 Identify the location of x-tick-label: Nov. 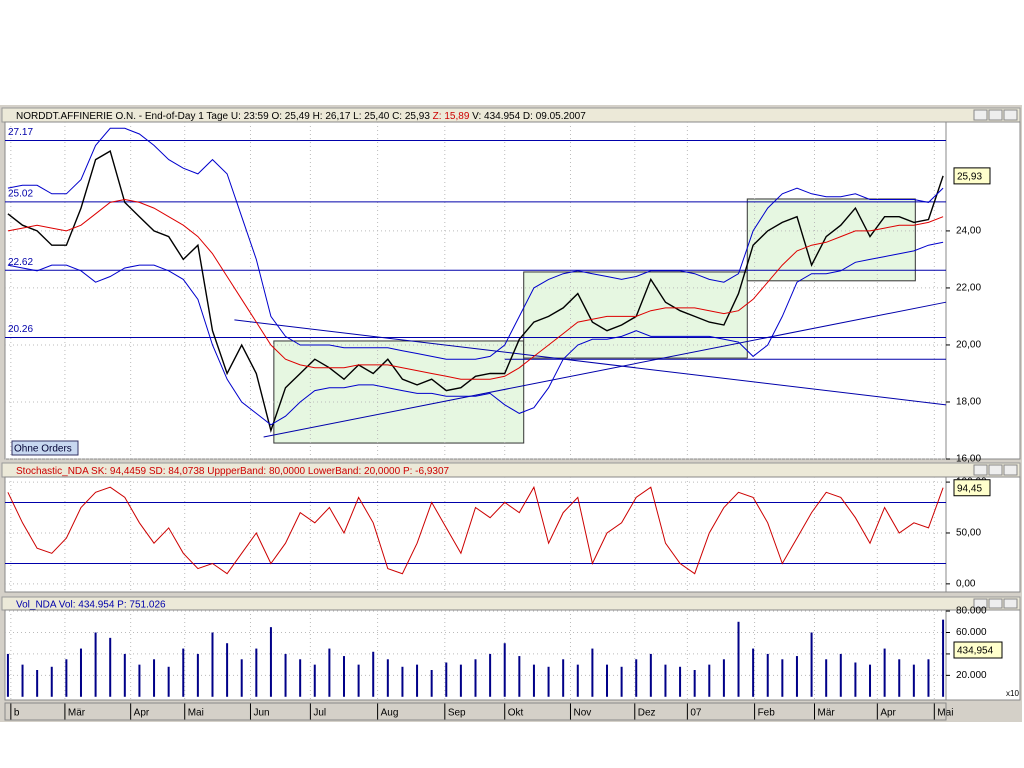
(582, 713).